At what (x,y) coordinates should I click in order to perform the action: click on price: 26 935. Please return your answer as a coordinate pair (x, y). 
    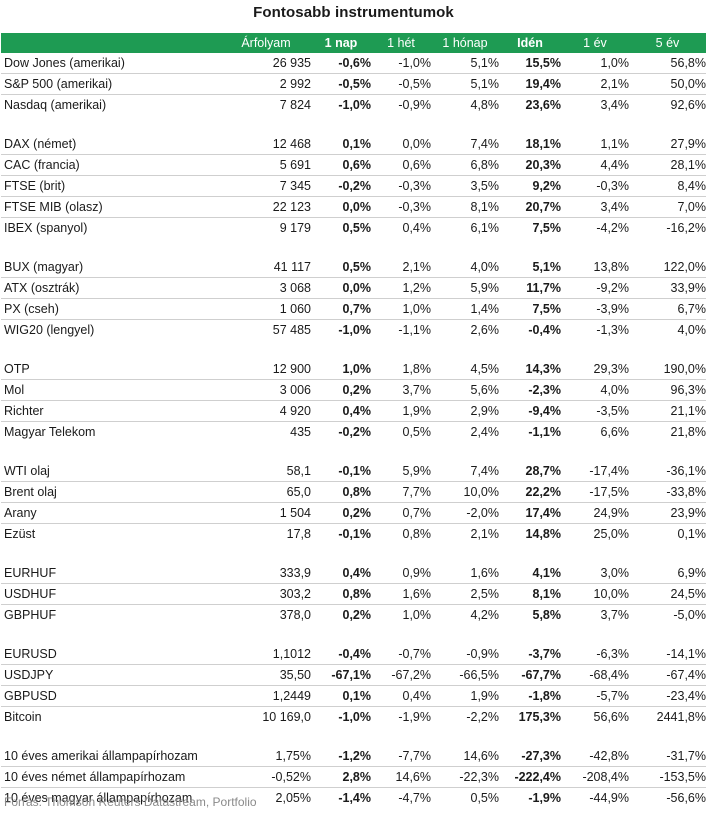
    Looking at the image, I should click on (266, 63).